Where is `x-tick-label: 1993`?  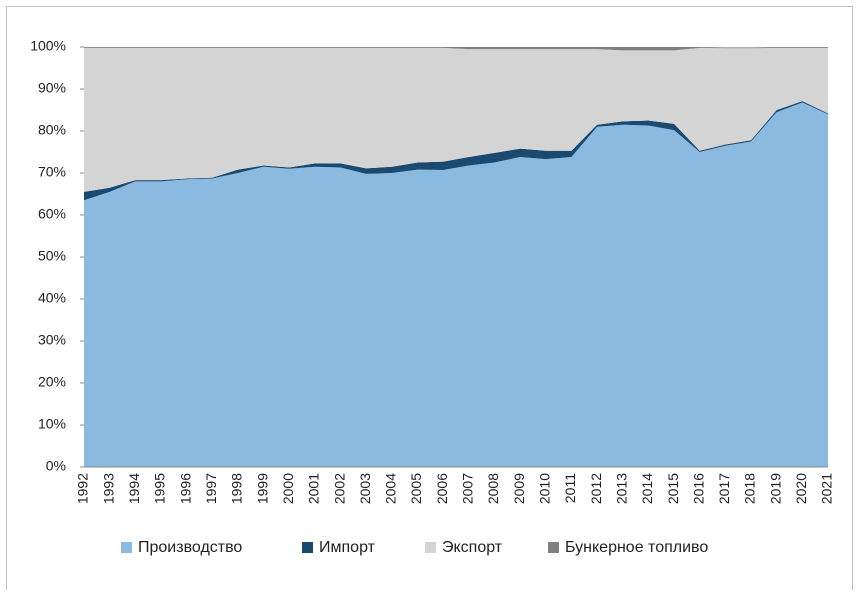
x-tick-label: 1993 is located at coordinates (108, 488).